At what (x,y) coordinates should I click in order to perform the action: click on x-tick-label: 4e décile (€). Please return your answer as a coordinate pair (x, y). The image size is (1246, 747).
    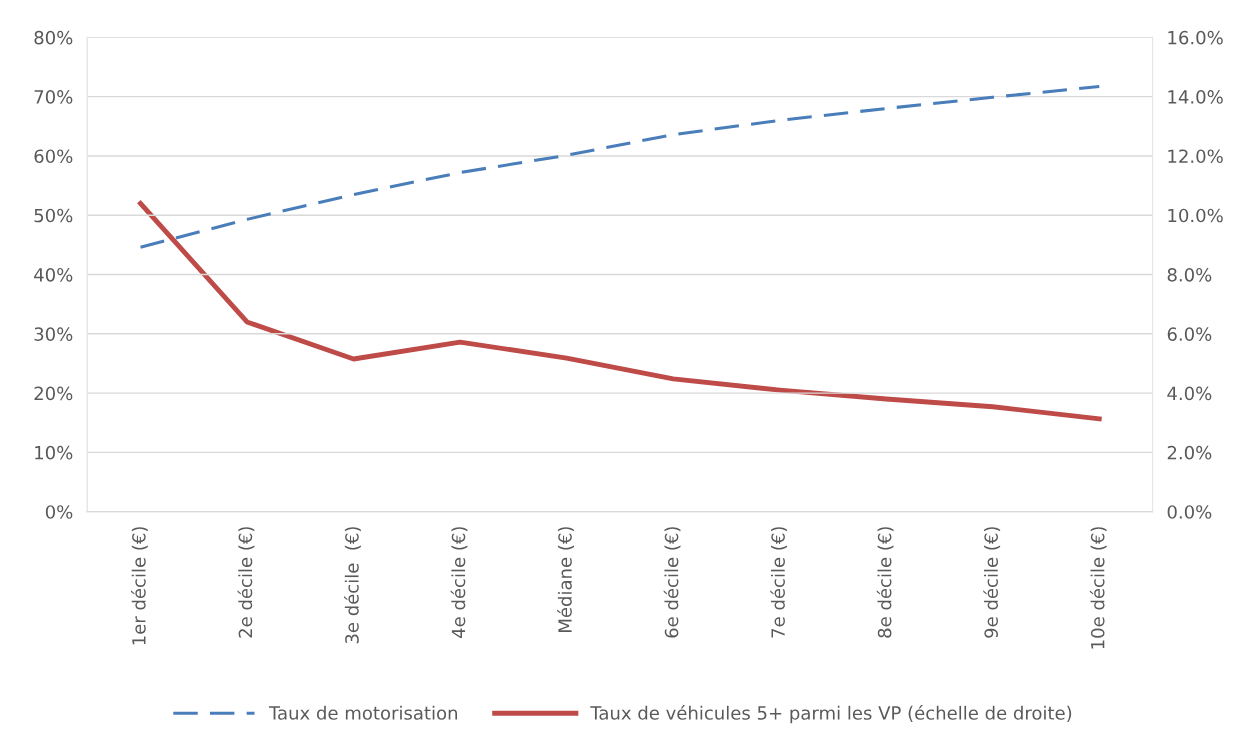
    Looking at the image, I should click on (459, 582).